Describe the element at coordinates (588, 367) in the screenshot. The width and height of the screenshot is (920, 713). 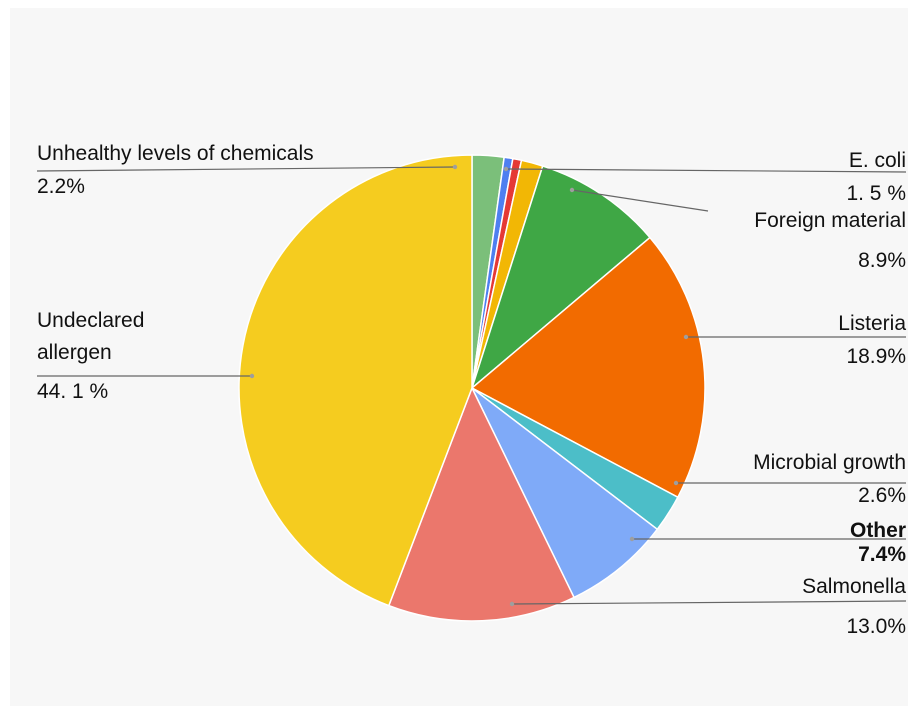
I see `pie-slice-listeria` at that location.